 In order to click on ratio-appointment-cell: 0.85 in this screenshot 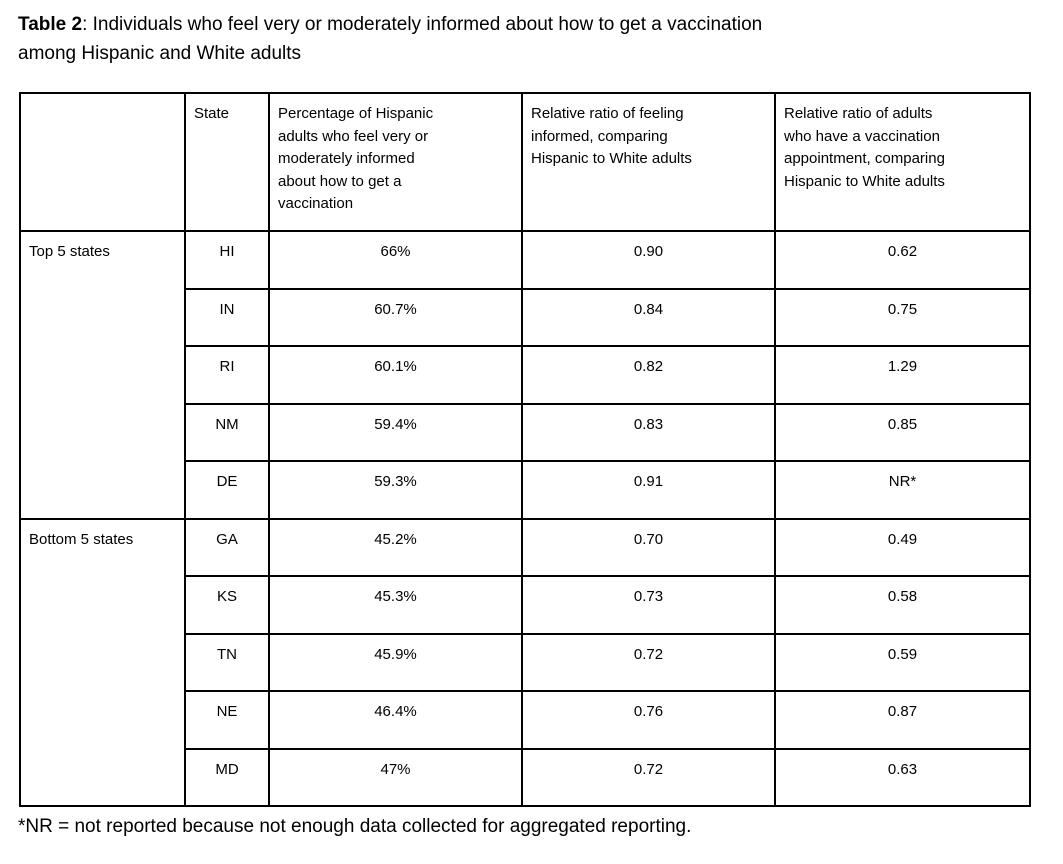, I will do `click(902, 432)`.